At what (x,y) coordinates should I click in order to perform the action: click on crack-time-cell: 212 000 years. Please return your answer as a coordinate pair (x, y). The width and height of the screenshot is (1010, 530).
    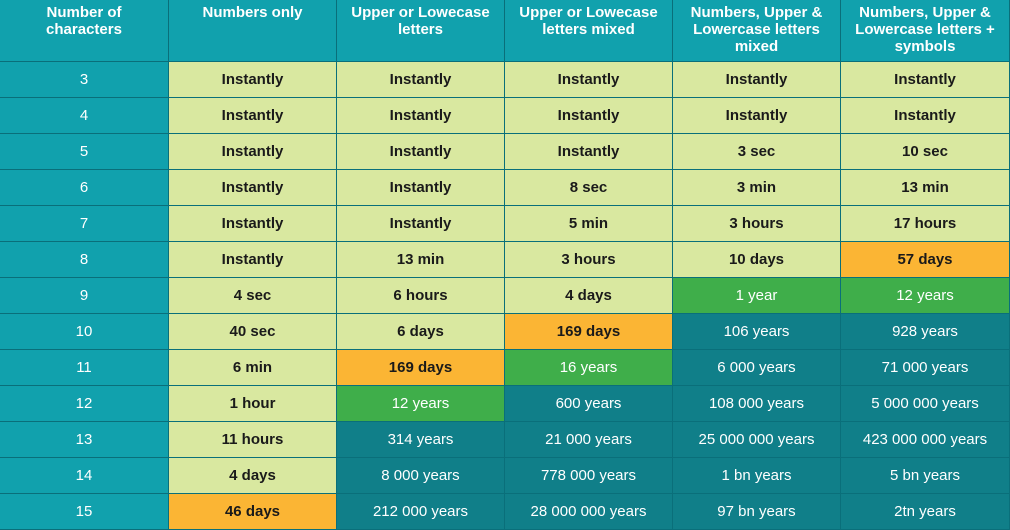
    Looking at the image, I should click on (421, 512).